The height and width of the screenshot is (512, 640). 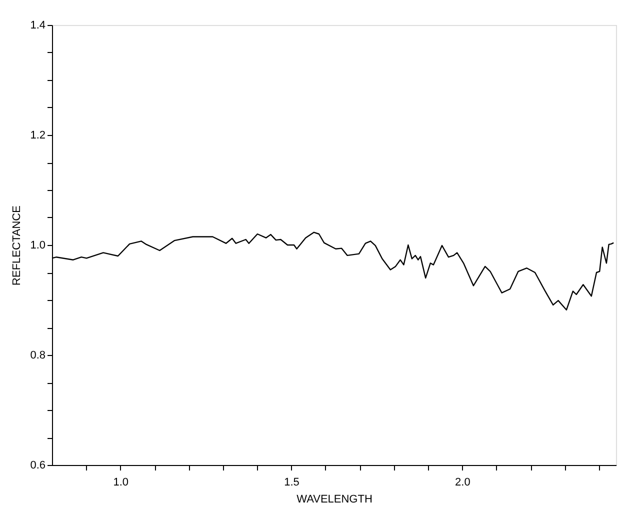 I want to click on x-tick-label: 1.0, so click(x=121, y=482).